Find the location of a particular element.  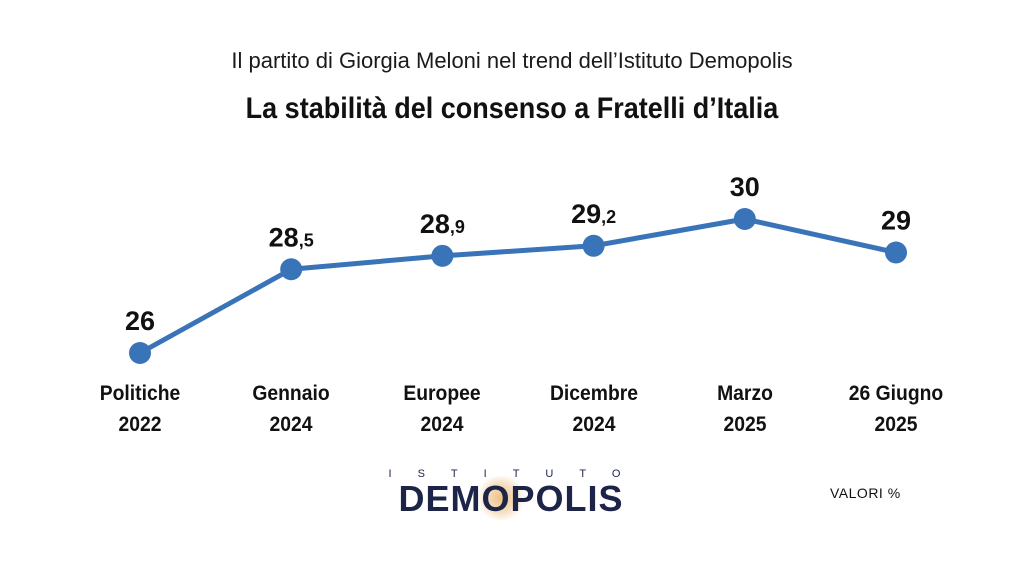

logo-glow is located at coordinates (501, 498).